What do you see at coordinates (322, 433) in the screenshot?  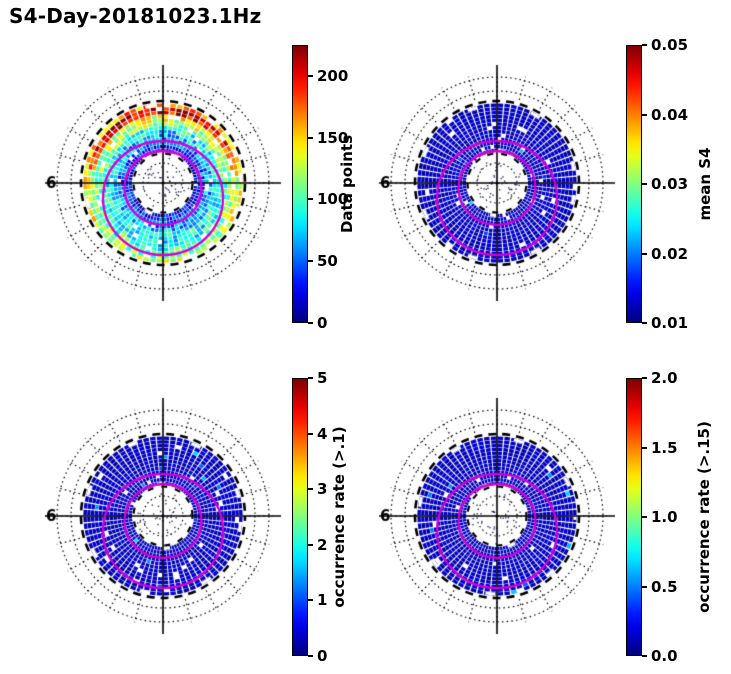 I see `colorbar-tick-label: 4` at bounding box center [322, 433].